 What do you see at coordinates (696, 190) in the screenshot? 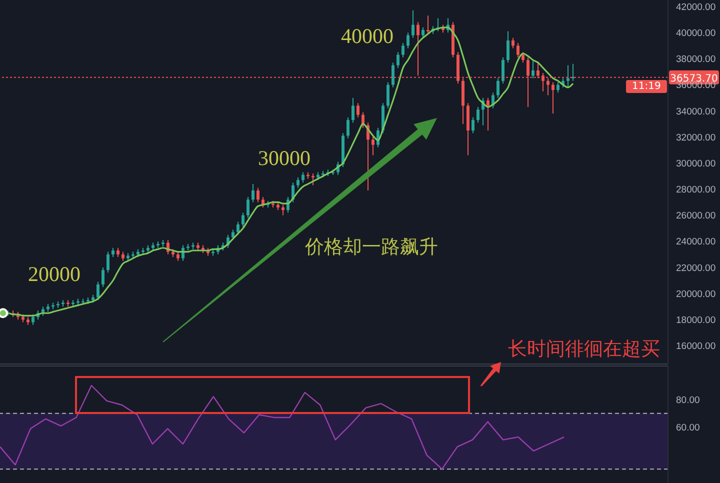
I see `y-tick-label: 28000.00` at bounding box center [696, 190].